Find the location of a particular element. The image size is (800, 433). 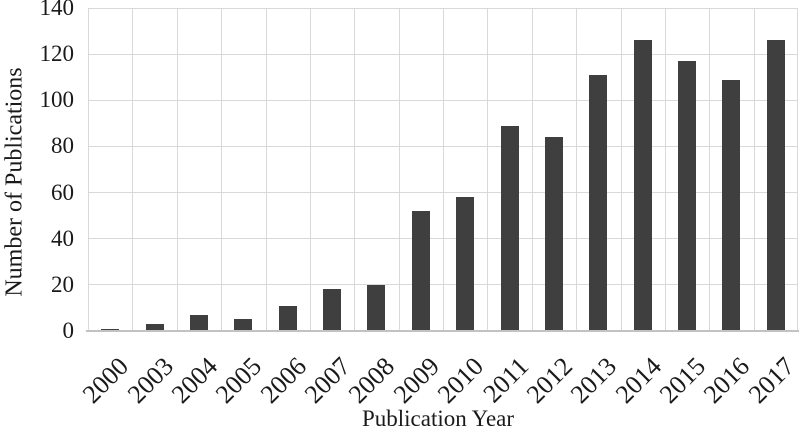

bar-2011 is located at coordinates (509, 228).